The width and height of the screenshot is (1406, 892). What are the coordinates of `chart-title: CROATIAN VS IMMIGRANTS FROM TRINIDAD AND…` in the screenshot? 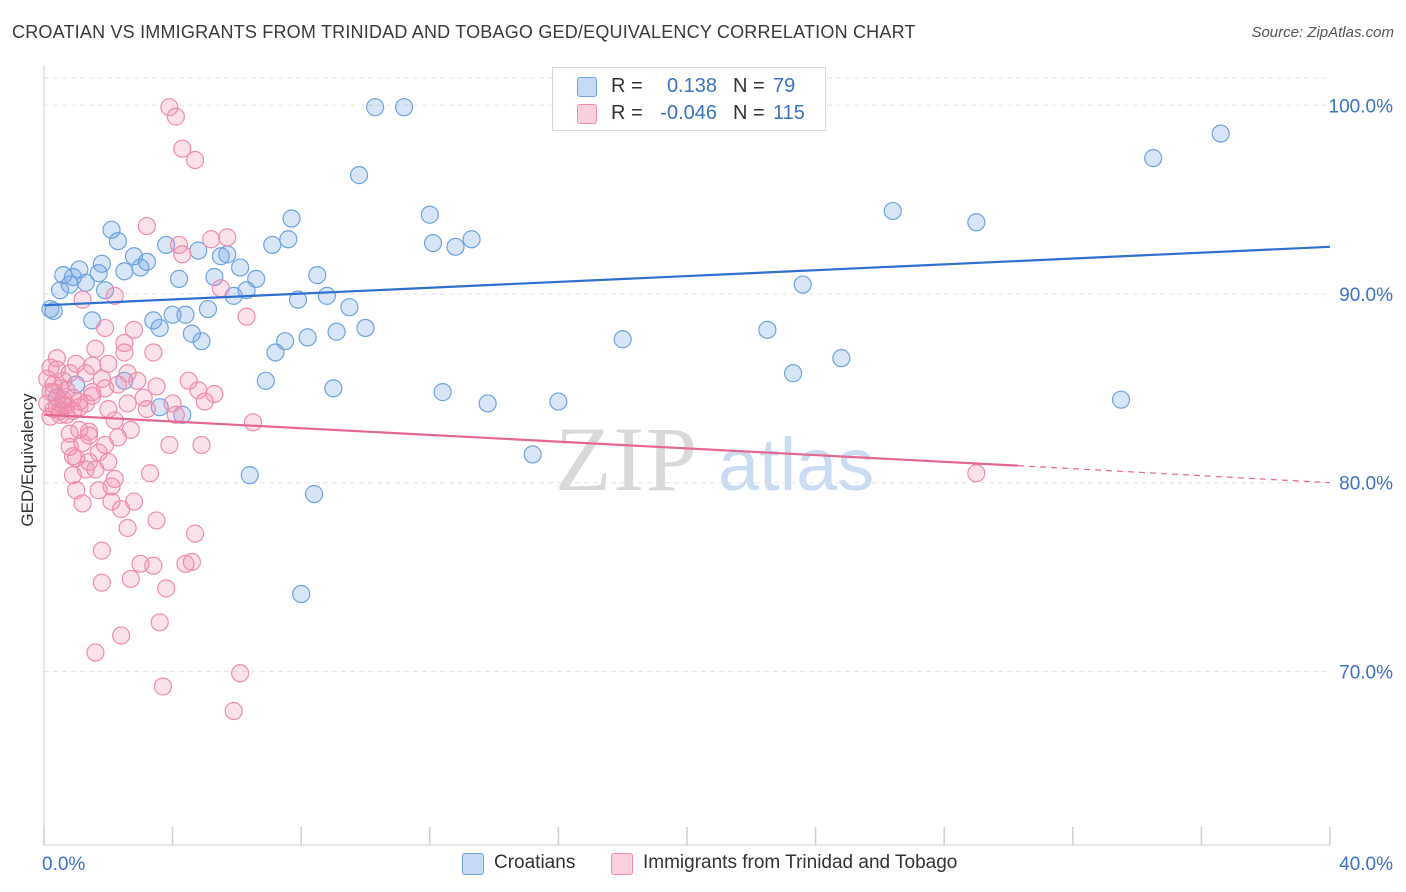 It's located at (464, 32).